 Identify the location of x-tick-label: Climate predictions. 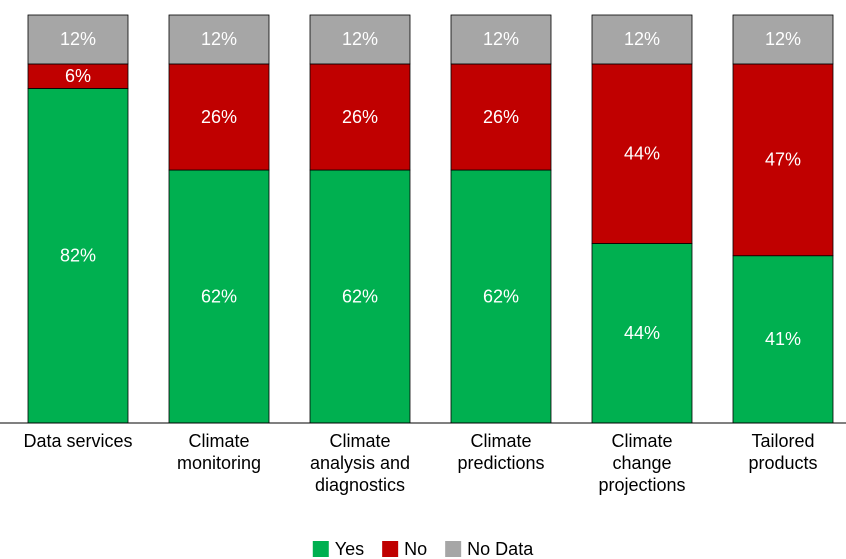
(501, 452).